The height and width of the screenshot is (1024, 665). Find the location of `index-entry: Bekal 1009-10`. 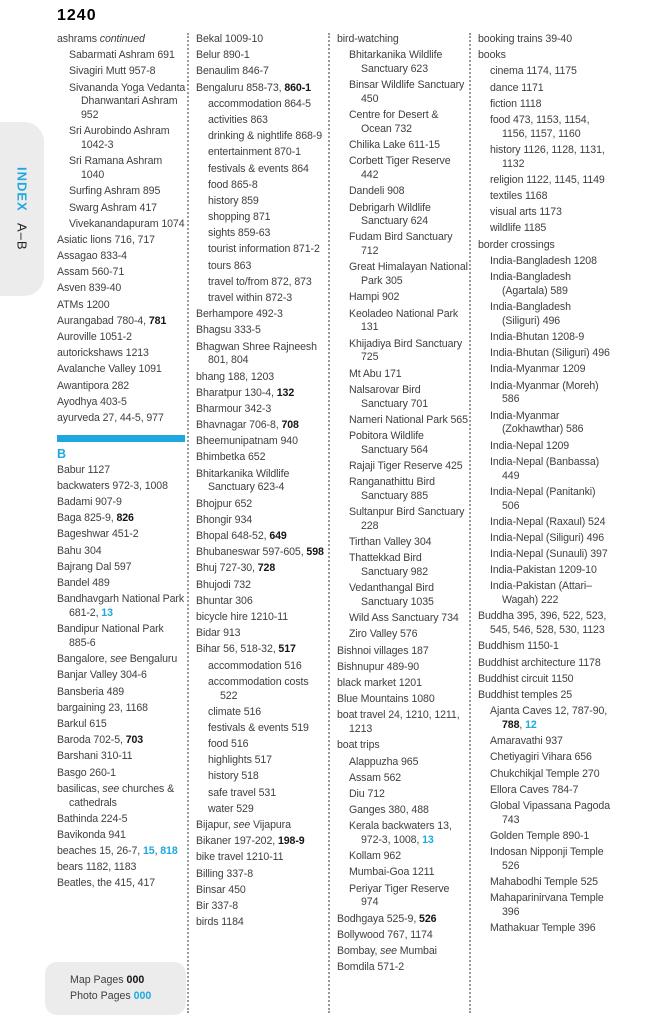

index-entry: Bekal 1009-10 is located at coordinates (262, 40).